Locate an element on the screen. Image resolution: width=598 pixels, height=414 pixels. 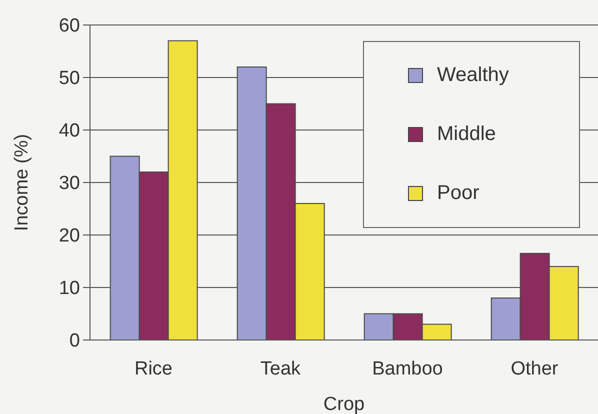
x-tick-label: Rice is located at coordinates (153, 369).